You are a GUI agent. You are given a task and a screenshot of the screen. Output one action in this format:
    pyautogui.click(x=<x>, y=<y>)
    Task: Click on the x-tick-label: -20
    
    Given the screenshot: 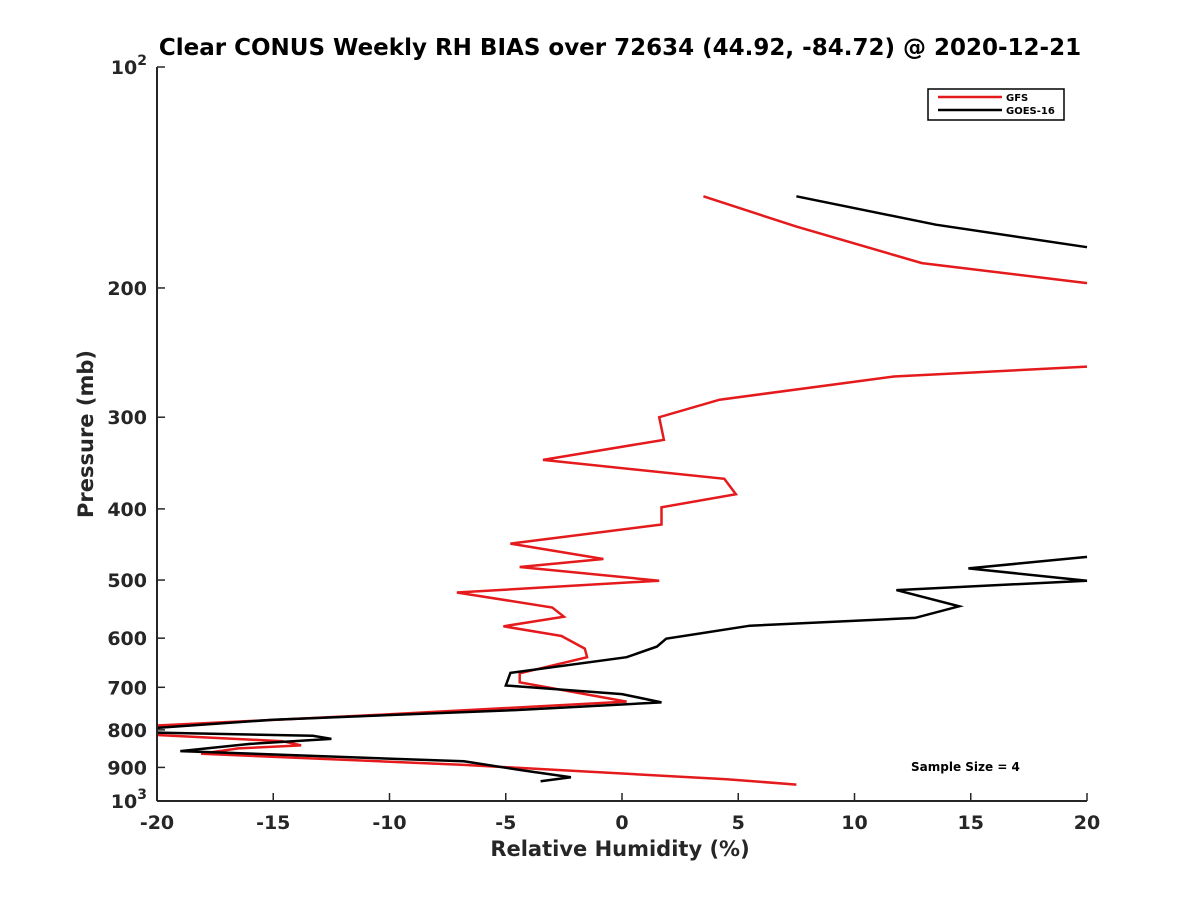 What is the action you would take?
    pyautogui.click(x=157, y=823)
    